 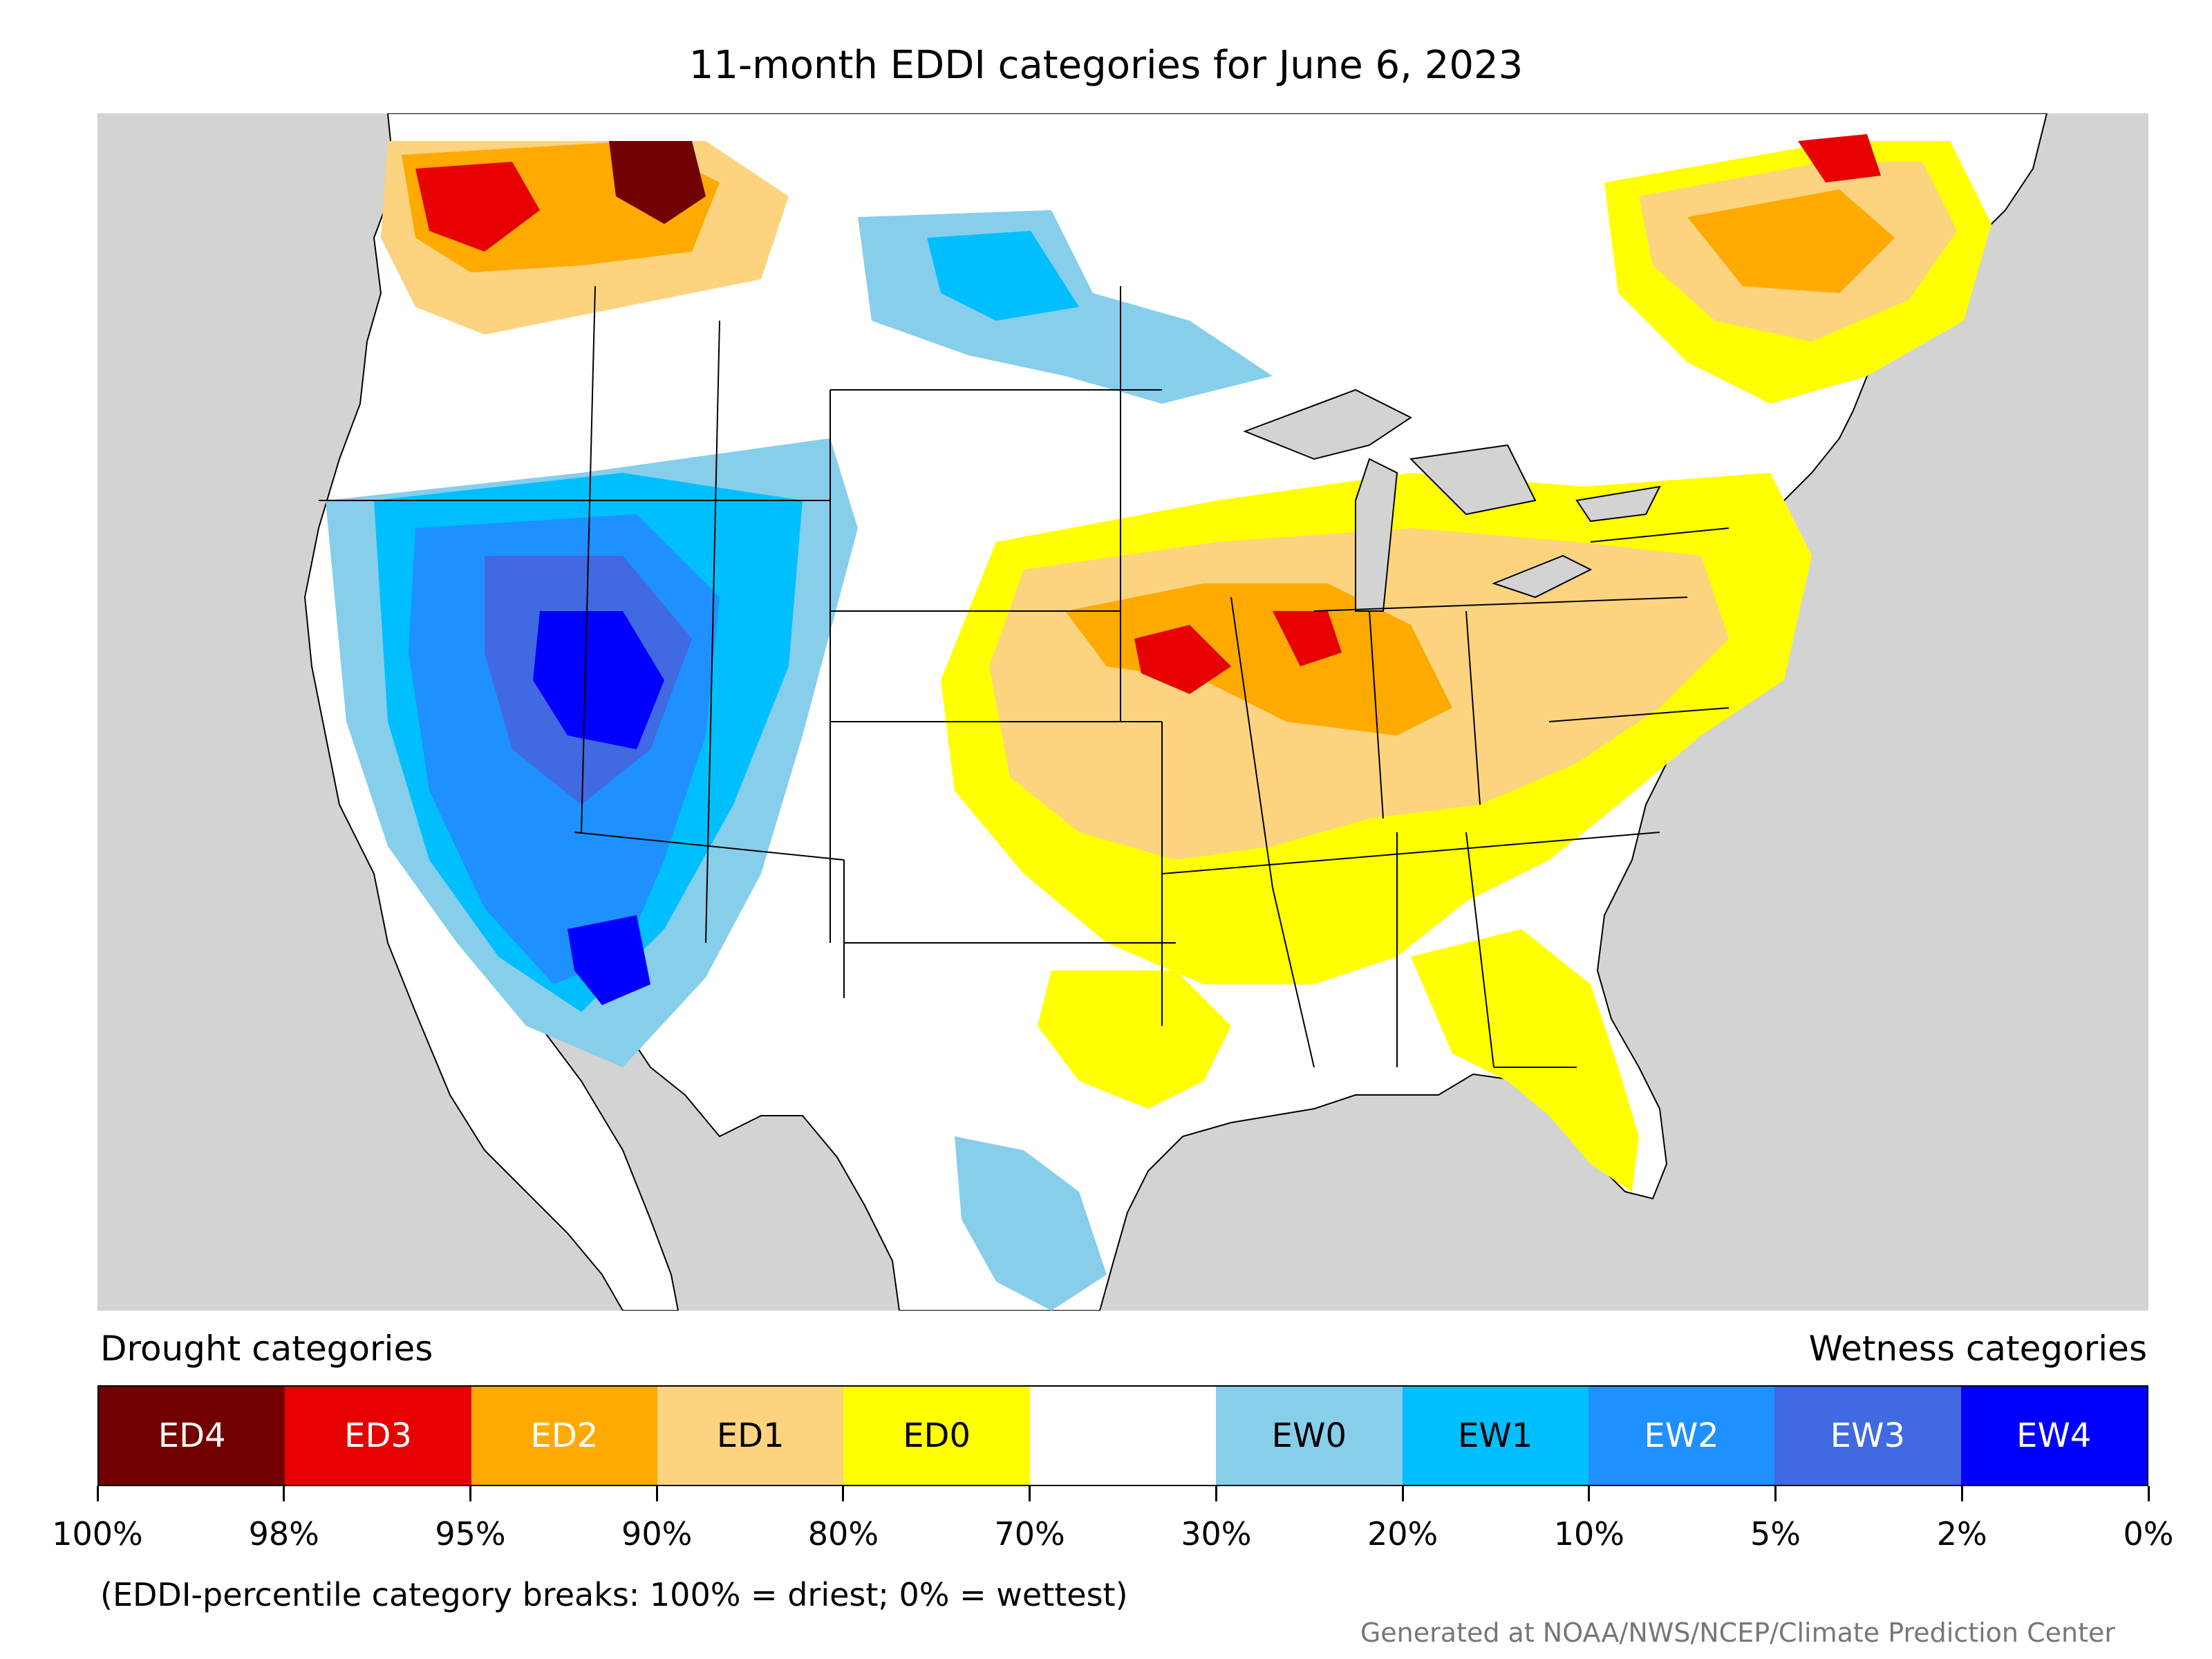 What do you see at coordinates (470, 1534) in the screenshot?
I see `colorbar-tick-label: 95%` at bounding box center [470, 1534].